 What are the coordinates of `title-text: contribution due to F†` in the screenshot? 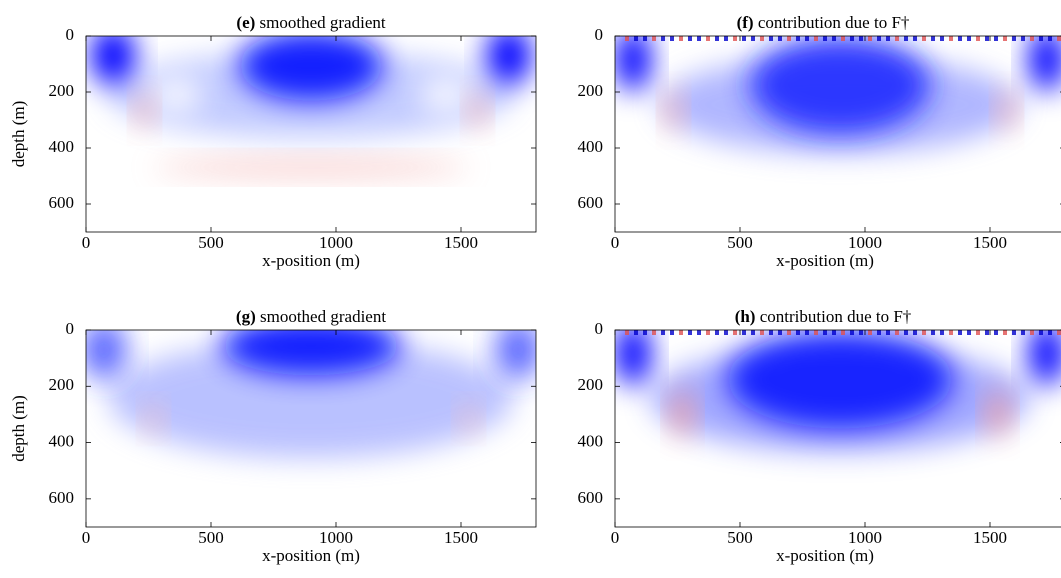 It's located at (836, 316).